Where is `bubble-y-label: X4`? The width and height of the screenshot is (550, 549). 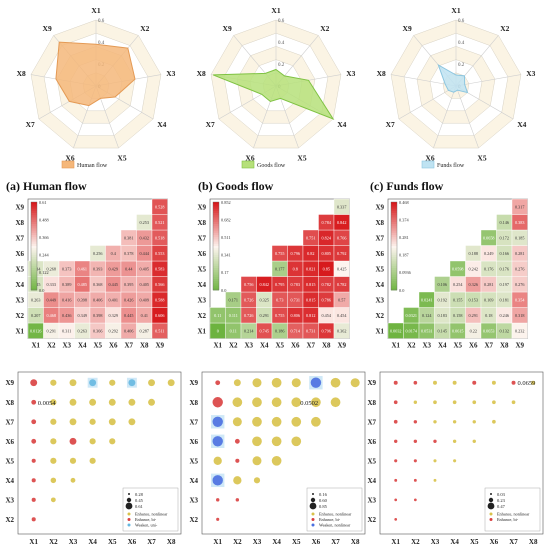 bubble-y-label: X4 is located at coordinates (9, 481).